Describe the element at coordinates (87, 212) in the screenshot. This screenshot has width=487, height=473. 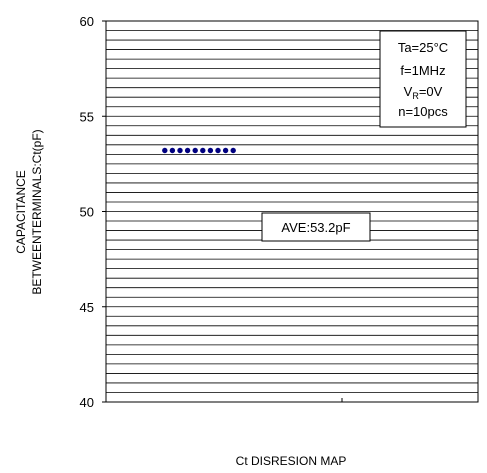
I see `y-tick-label: 50` at that location.